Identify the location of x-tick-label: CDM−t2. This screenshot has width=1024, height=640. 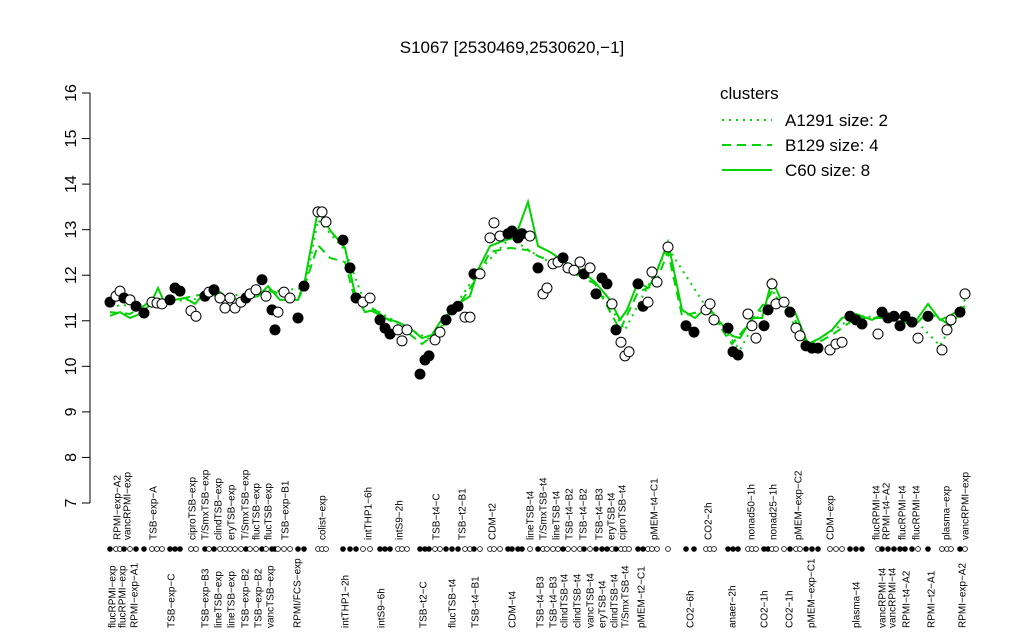
(493, 521).